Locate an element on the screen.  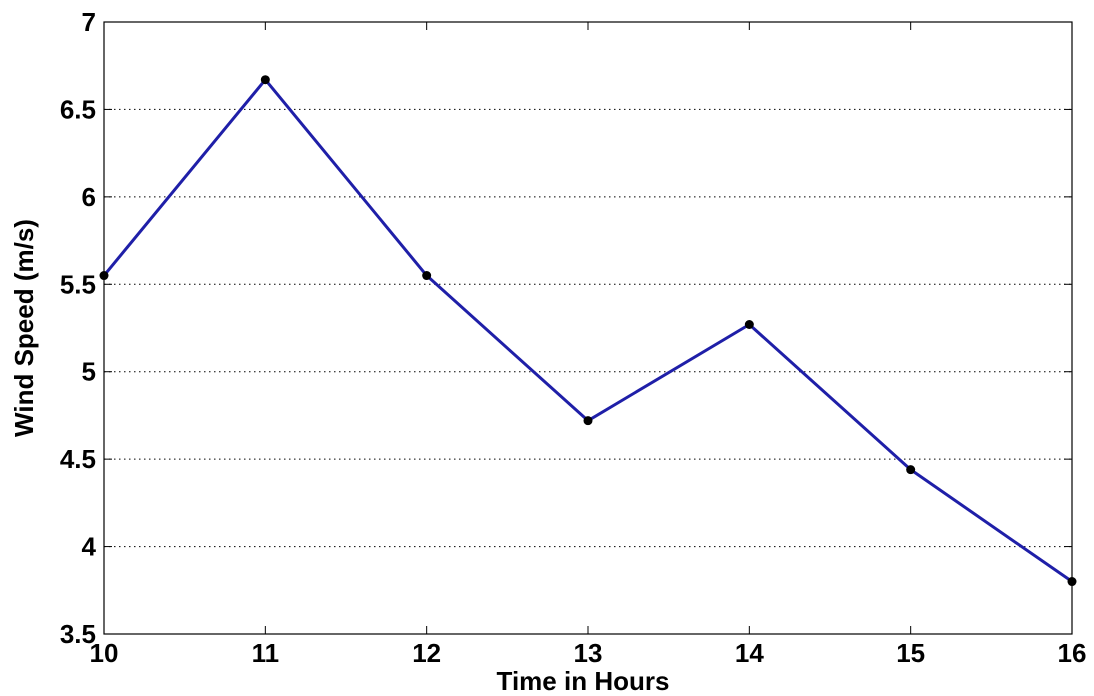
x-tick-labels: 10 11 12 13 14 15 16 is located at coordinates (588, 653).